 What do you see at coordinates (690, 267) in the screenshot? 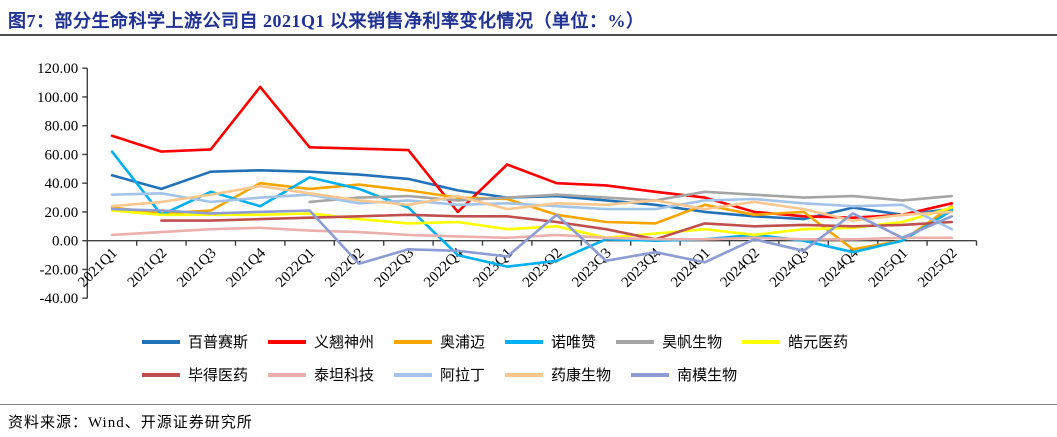
I see `x-axis-label: 2024Q1` at bounding box center [690, 267].